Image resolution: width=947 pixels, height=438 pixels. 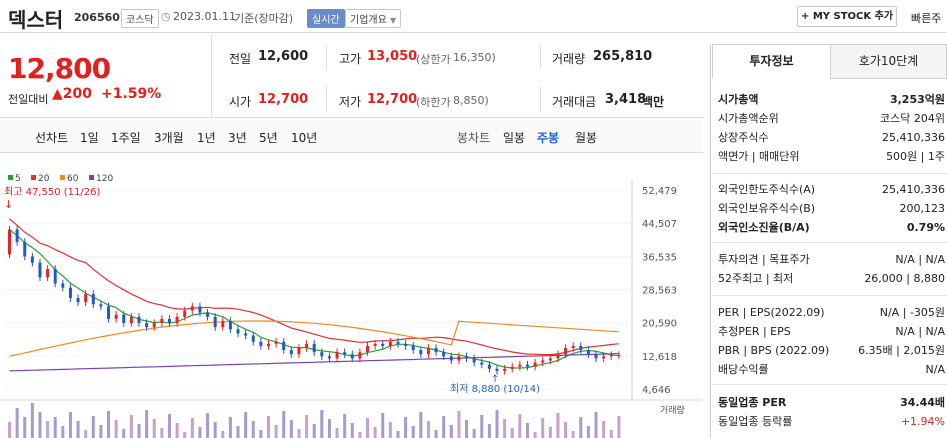 I want to click on legend-swatch, so click(x=62, y=177).